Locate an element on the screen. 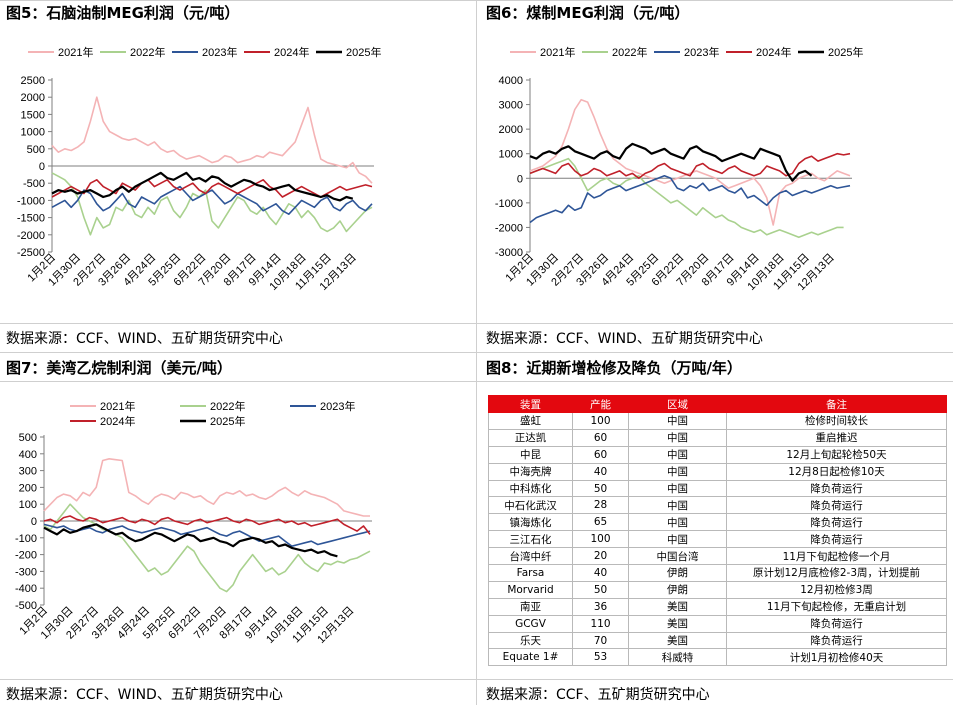  chart7-source: 数据来源：CCF、WIND、五矿期货研究中心 is located at coordinates (144, 695).